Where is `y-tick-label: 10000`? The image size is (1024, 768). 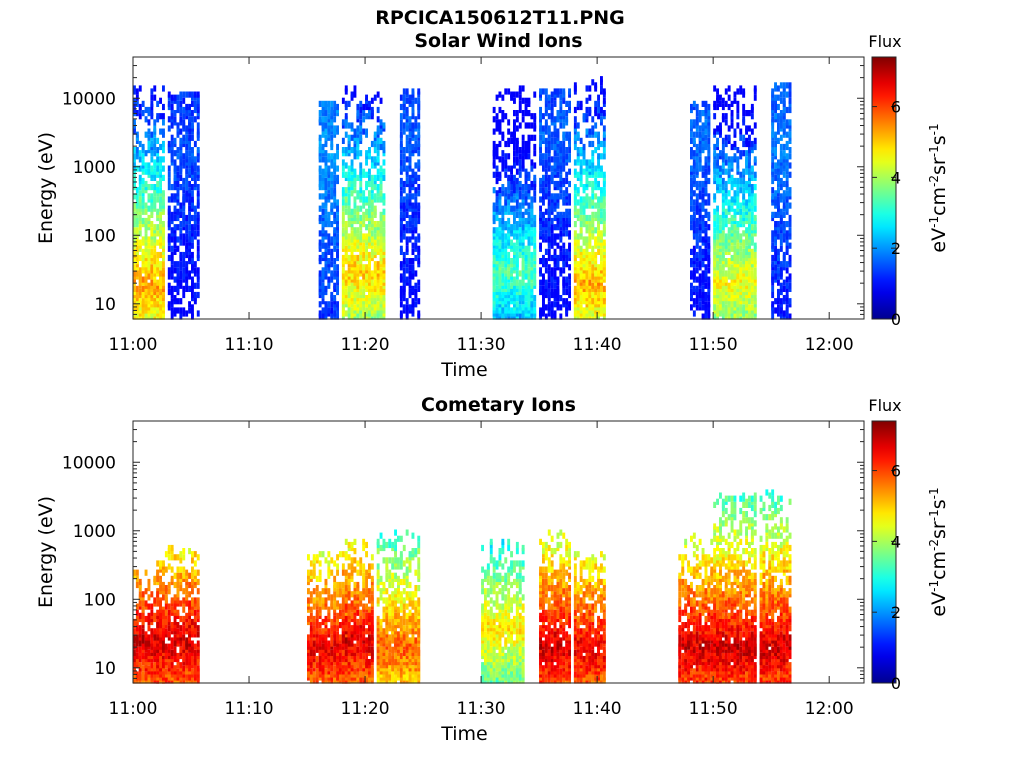 y-tick-label: 10000 is located at coordinates (89, 99).